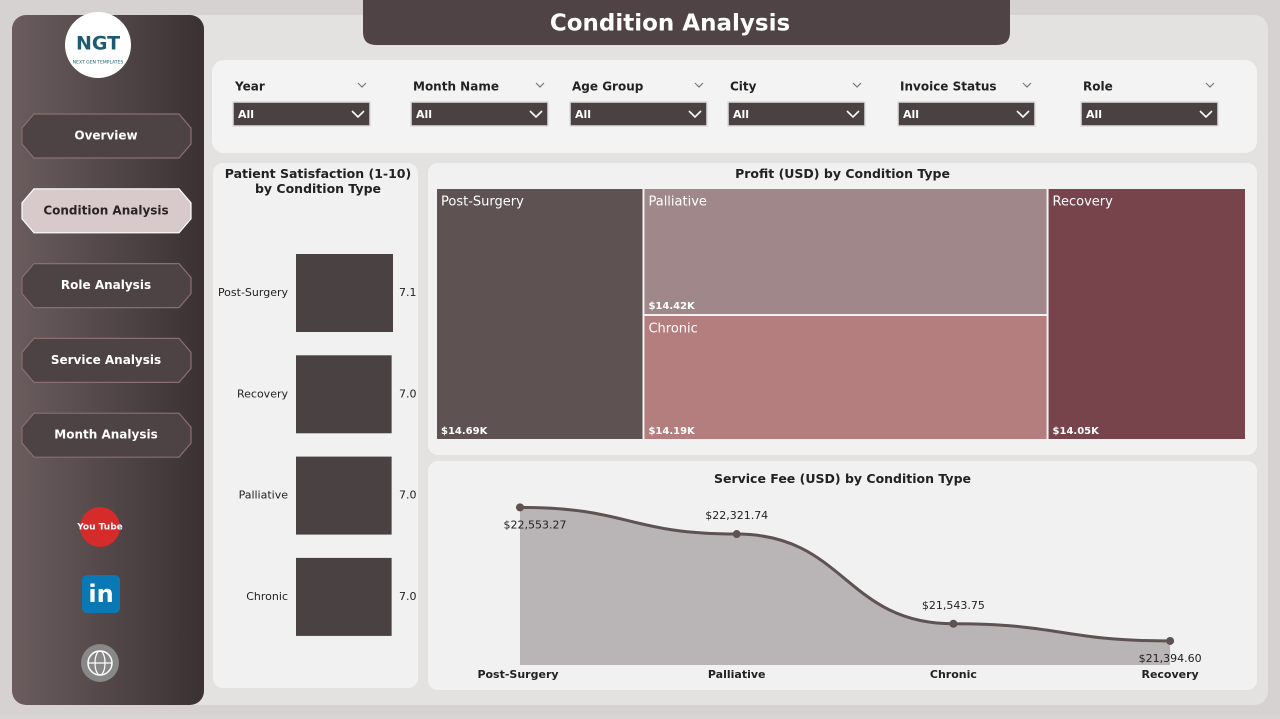 This screenshot has width=1280, height=719. I want to click on linkedin-text: in, so click(100, 594).